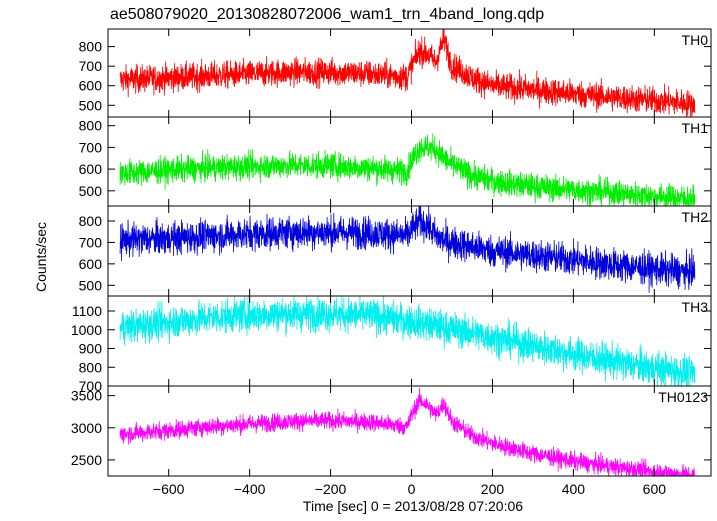 The width and height of the screenshot is (717, 521). I want to click on series-line-th3, so click(407, 341).